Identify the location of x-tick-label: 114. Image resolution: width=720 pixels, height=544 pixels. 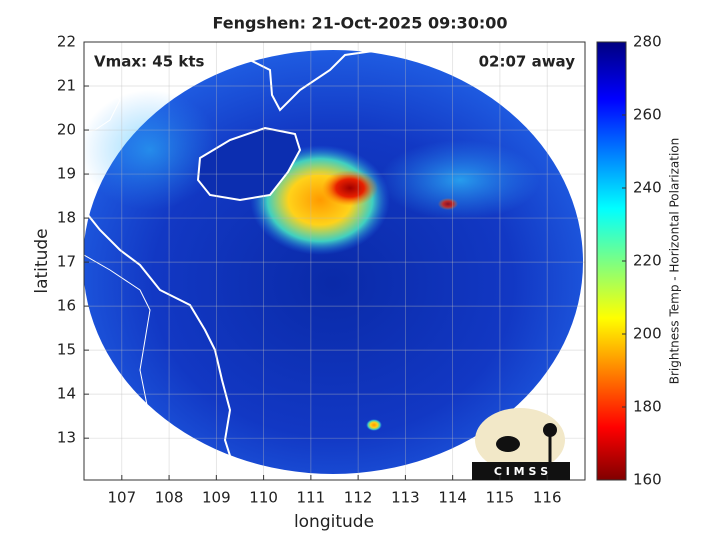
(452, 498).